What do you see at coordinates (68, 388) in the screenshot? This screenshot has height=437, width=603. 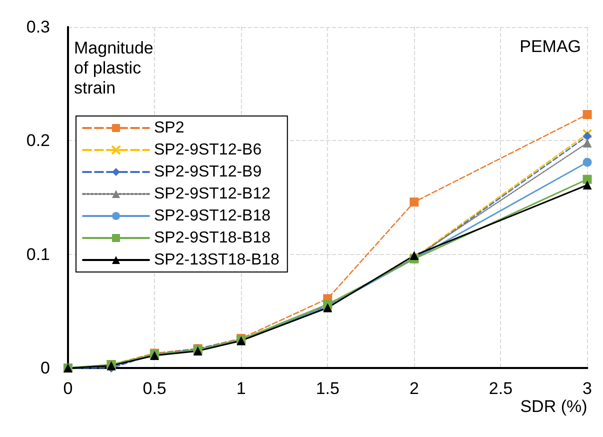 I see `x-tick-label: 0` at bounding box center [68, 388].